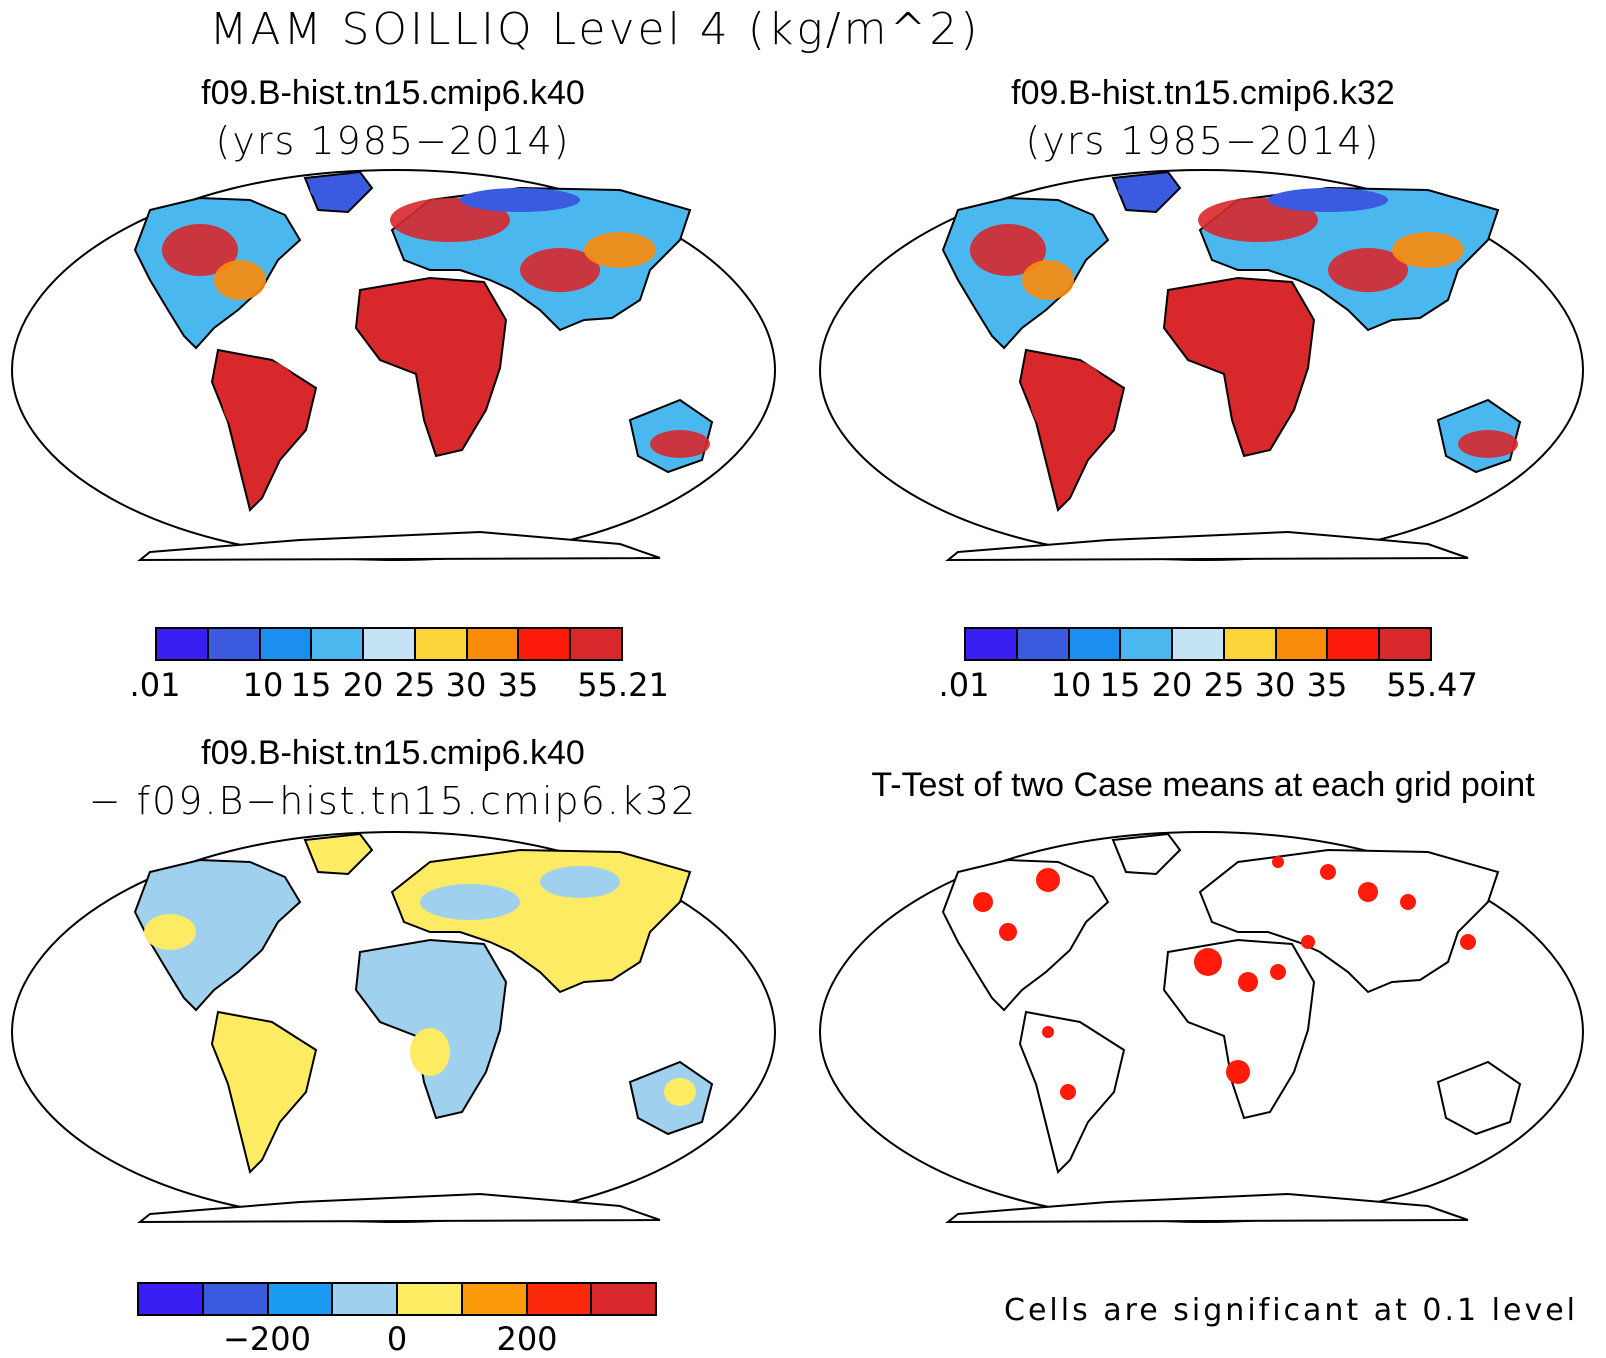 The image size is (1606, 1358). Describe the element at coordinates (415, 685) in the screenshot. I see `colorbar-tick-label: 25` at that location.